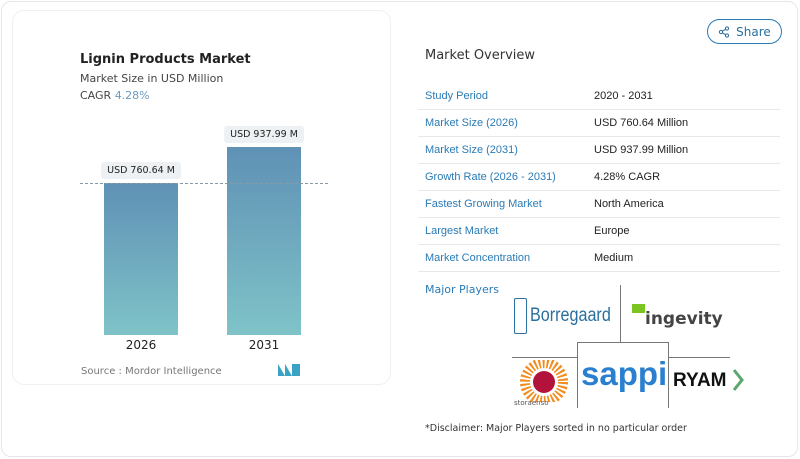 This screenshot has width=800, height=459. Describe the element at coordinates (462, 231) in the screenshot. I see `row-label: Largest Market` at that location.